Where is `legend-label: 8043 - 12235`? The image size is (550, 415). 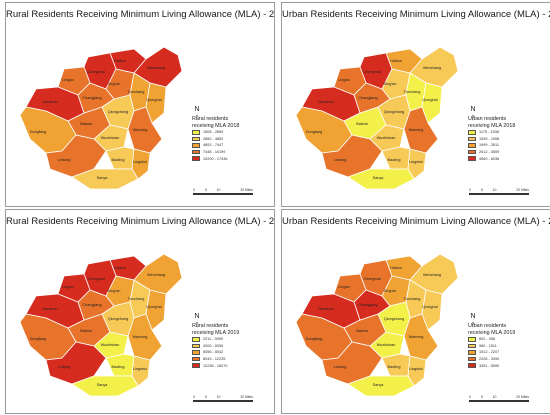 legend-label: 8043 - 12235 is located at coordinates (214, 359).